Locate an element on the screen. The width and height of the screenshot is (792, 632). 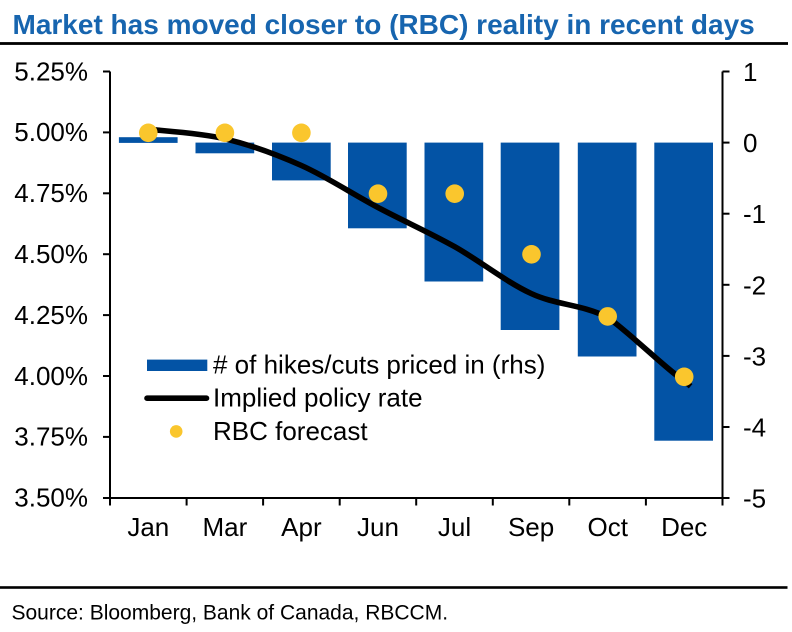
svg-text: 5.00% is located at coordinates (51, 132).